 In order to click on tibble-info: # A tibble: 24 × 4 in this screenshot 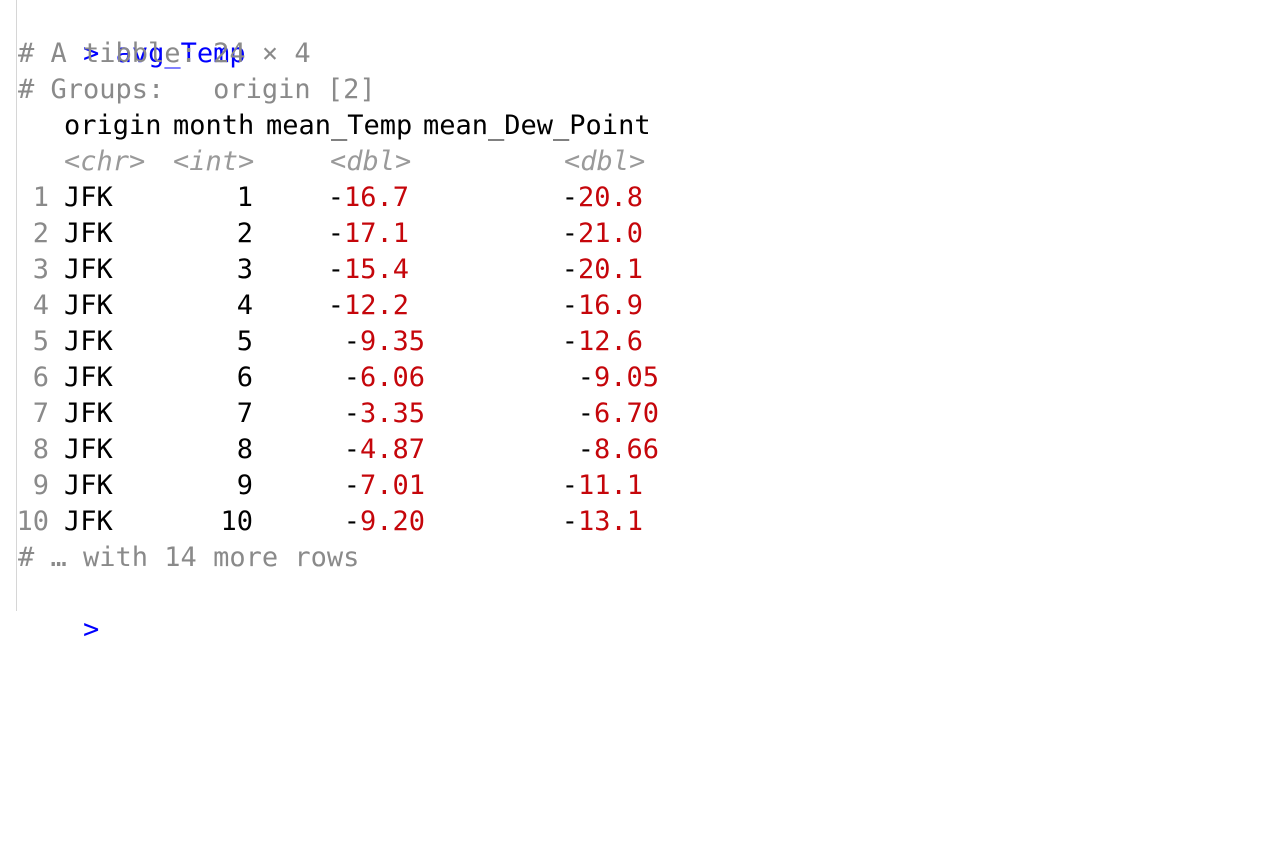, I will do `click(164, 53)`.